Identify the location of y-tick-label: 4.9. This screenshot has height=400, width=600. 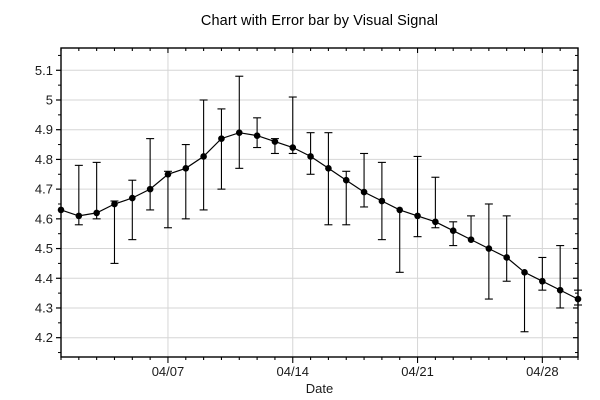
(44, 129).